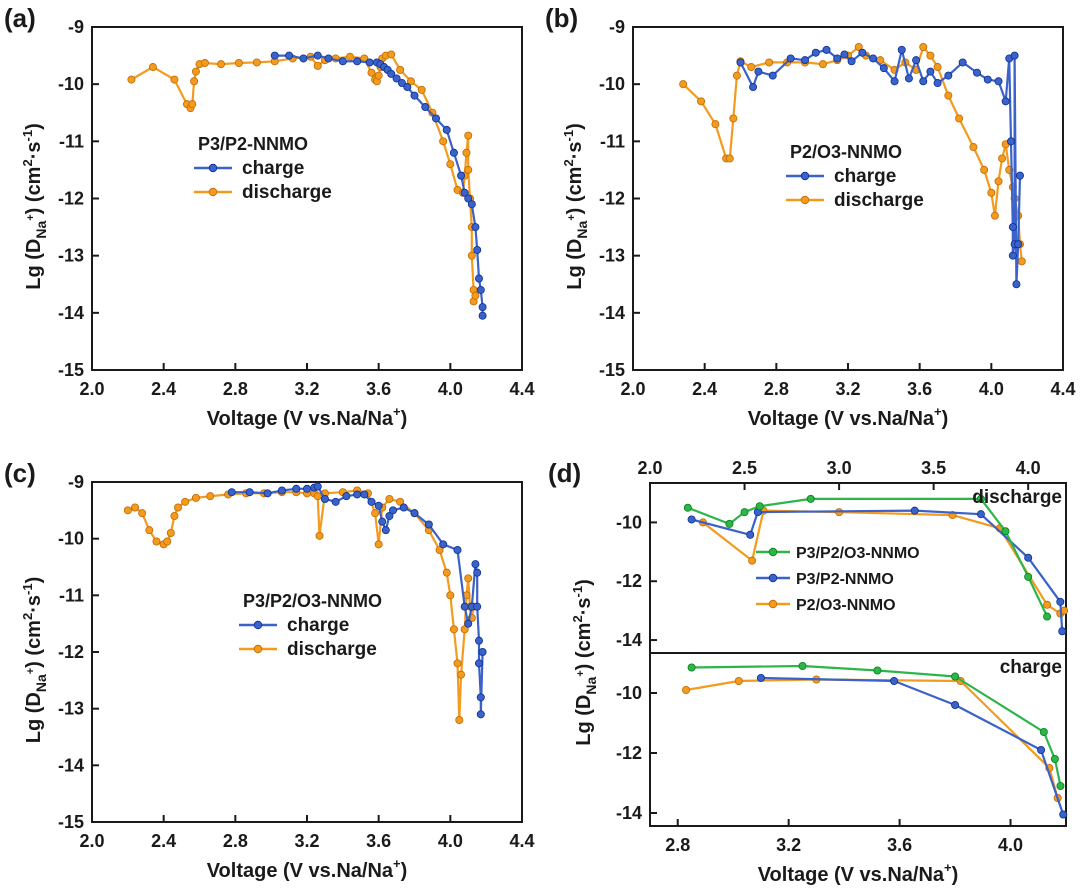 This screenshot has height=888, width=1080. I want to click on panel-c-xlabel: Voltage (V vs.Na/Na+), so click(307, 869).